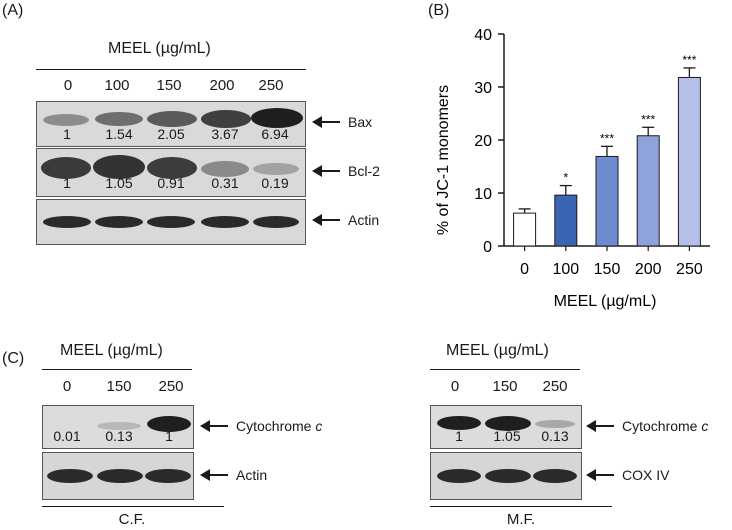 This screenshot has width=732, height=530. Describe the element at coordinates (171, 134) in the screenshot. I see `bax-quant-150: 2.05` at that location.